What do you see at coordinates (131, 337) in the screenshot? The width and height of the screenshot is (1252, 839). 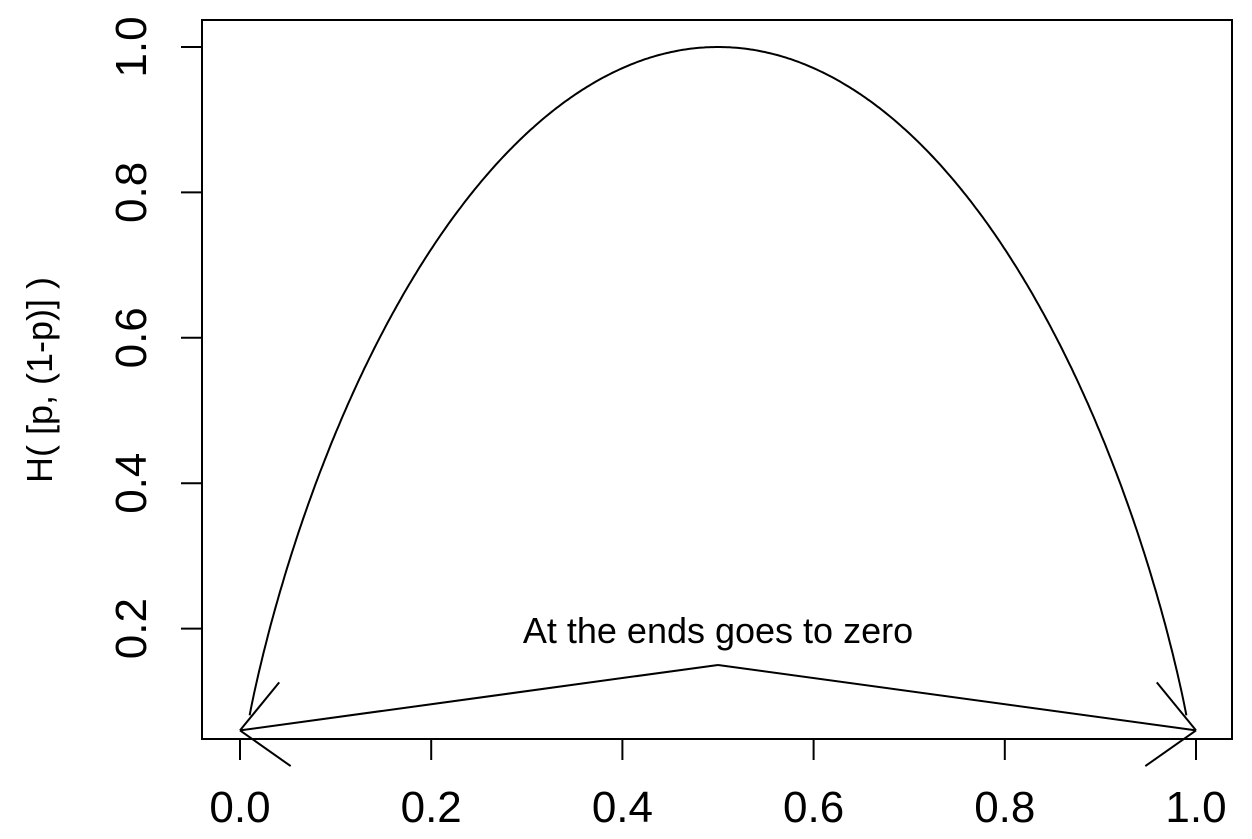 I see `y-tick-label: 0.6` at bounding box center [131, 337].